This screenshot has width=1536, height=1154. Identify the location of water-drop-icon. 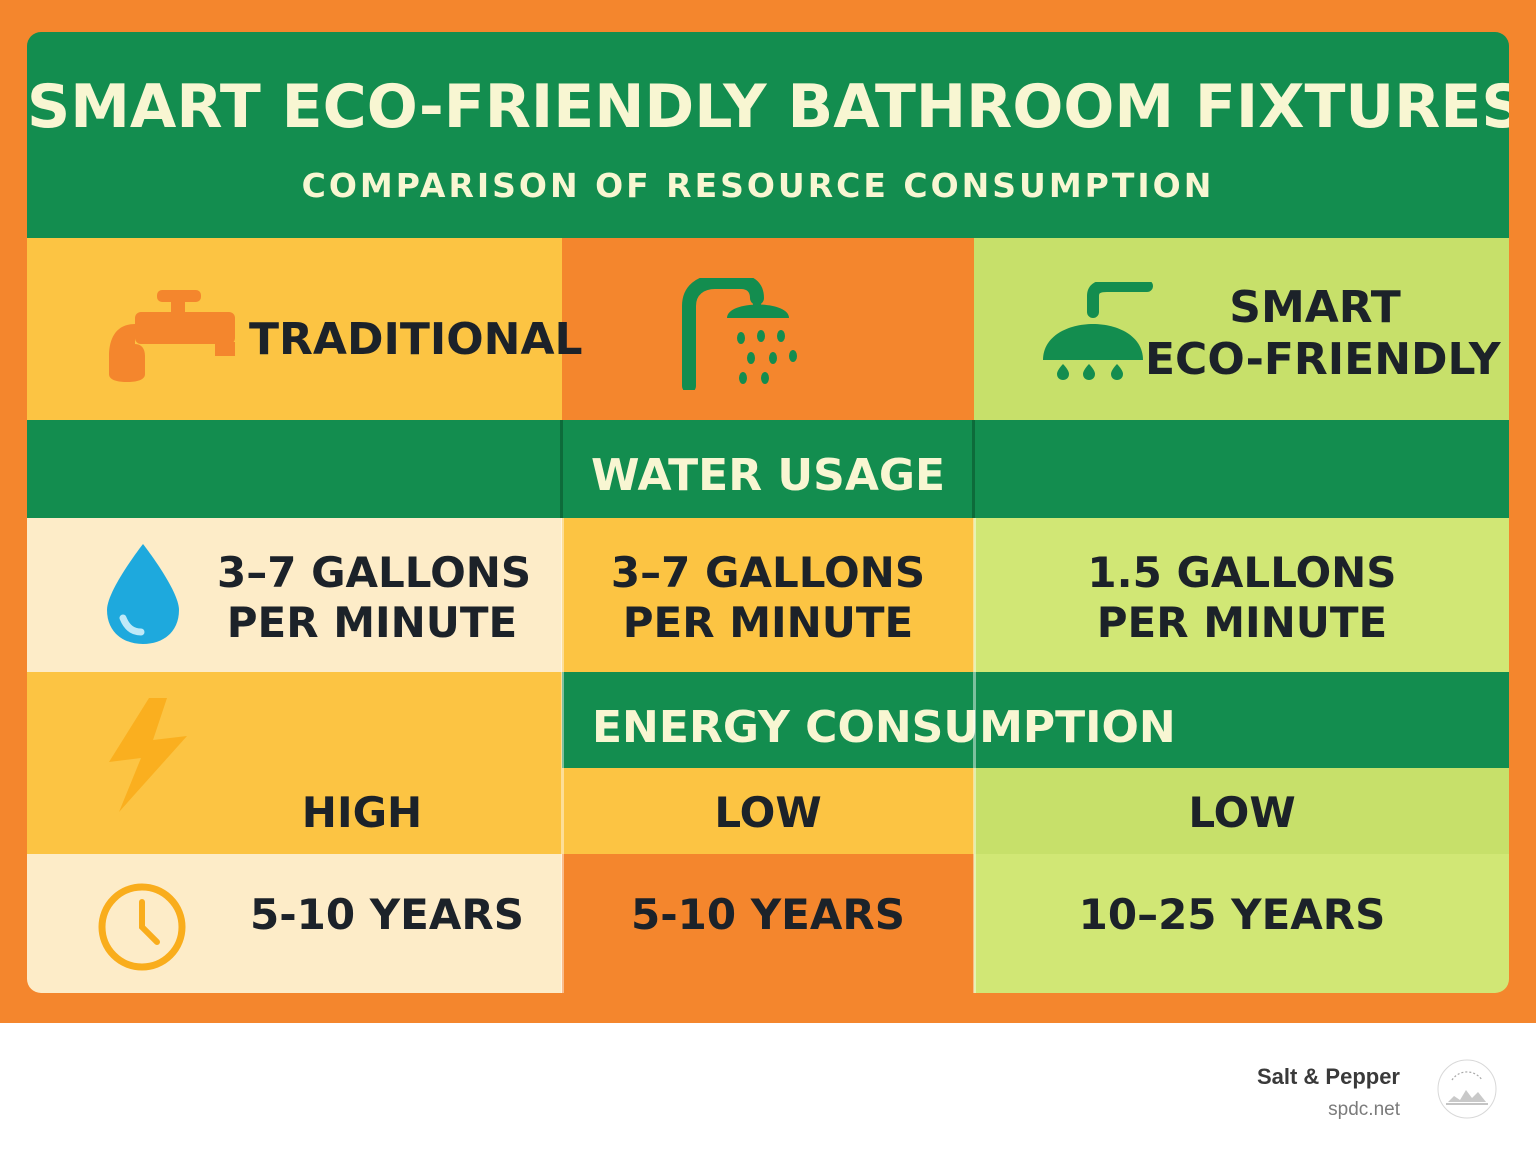
(143, 594).